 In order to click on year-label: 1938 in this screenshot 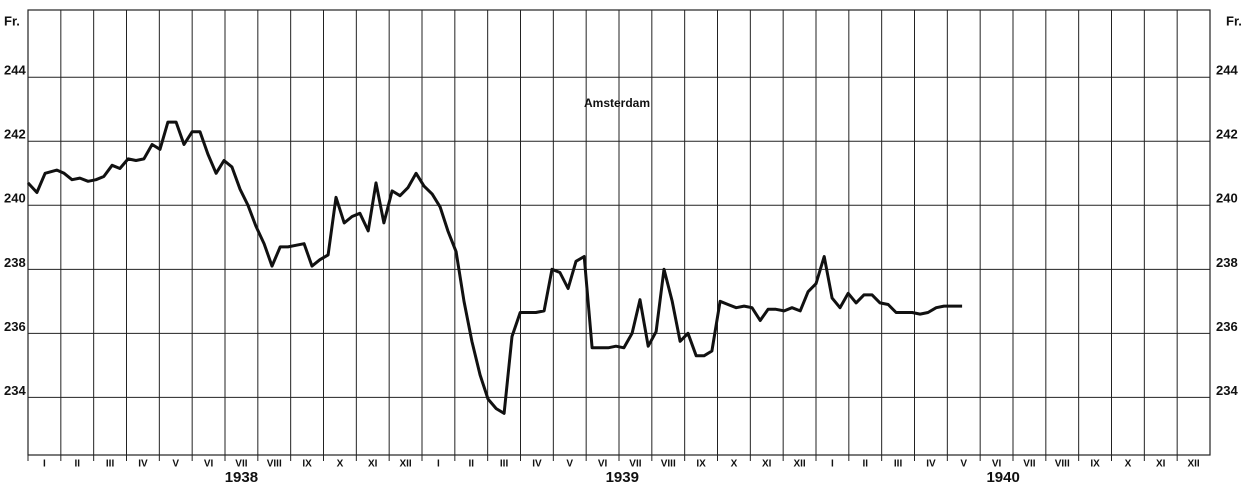, I will do `click(241, 477)`.